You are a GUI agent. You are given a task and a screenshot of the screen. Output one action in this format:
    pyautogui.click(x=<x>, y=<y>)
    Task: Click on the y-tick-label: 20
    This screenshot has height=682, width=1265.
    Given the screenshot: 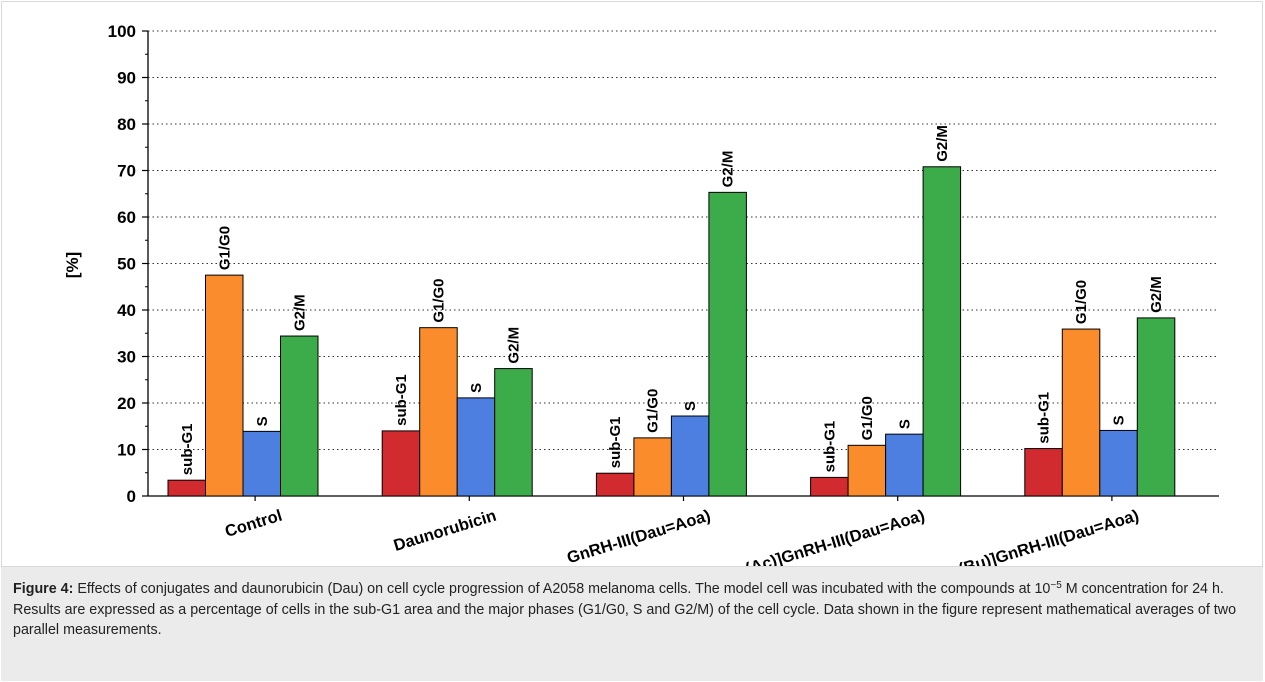 What is the action you would take?
    pyautogui.click(x=126, y=403)
    